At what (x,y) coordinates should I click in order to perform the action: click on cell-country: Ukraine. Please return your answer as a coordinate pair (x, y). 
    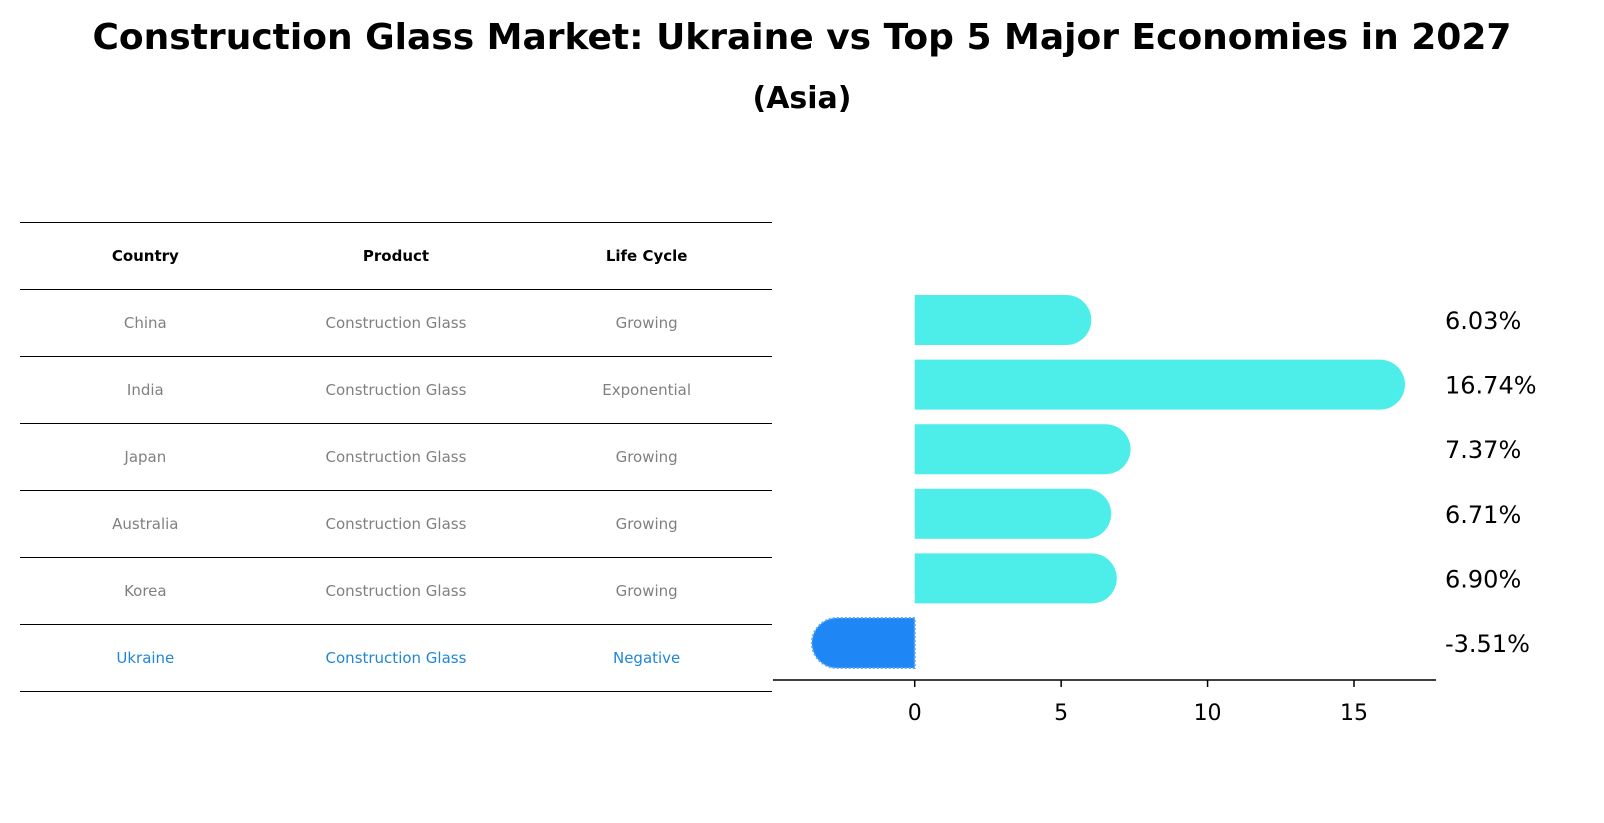
    Looking at the image, I should click on (145, 658).